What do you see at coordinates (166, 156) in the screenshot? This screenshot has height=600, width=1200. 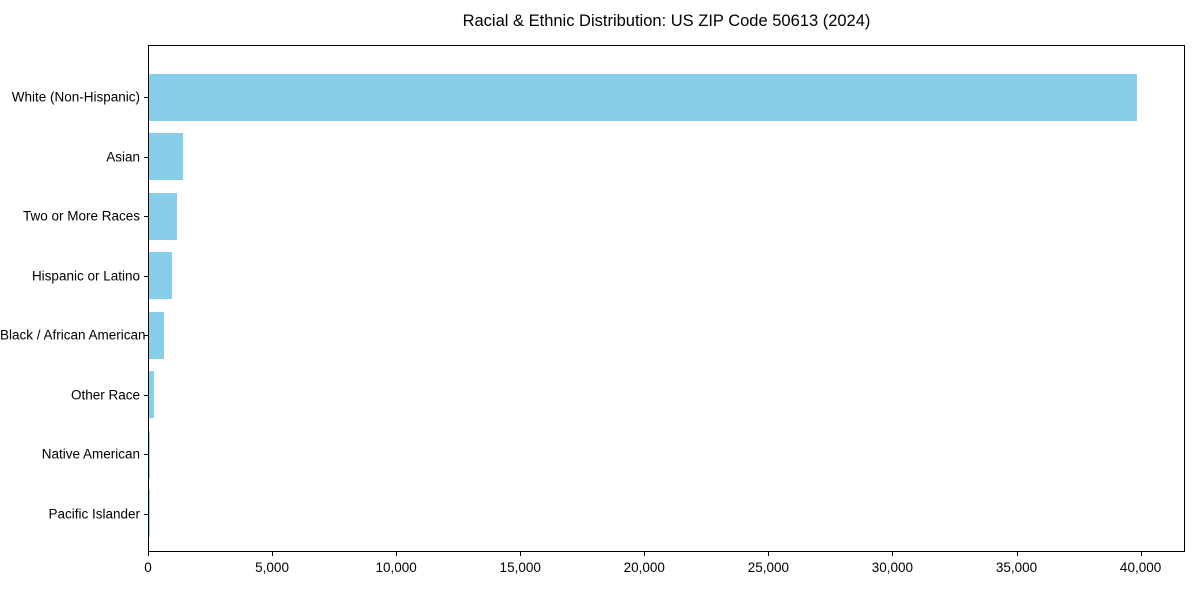 I see `bar-asian` at bounding box center [166, 156].